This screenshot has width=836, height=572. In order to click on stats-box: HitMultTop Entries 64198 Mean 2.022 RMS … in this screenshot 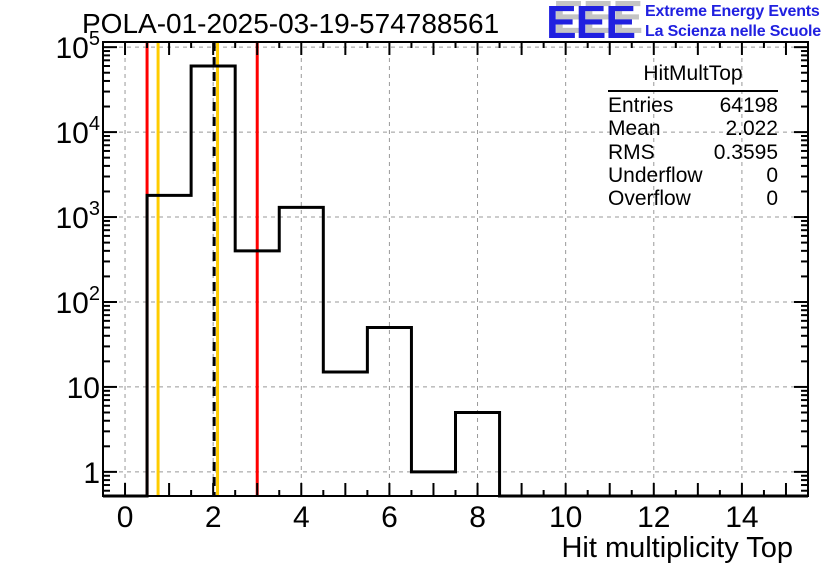, I will do `click(693, 136)`.